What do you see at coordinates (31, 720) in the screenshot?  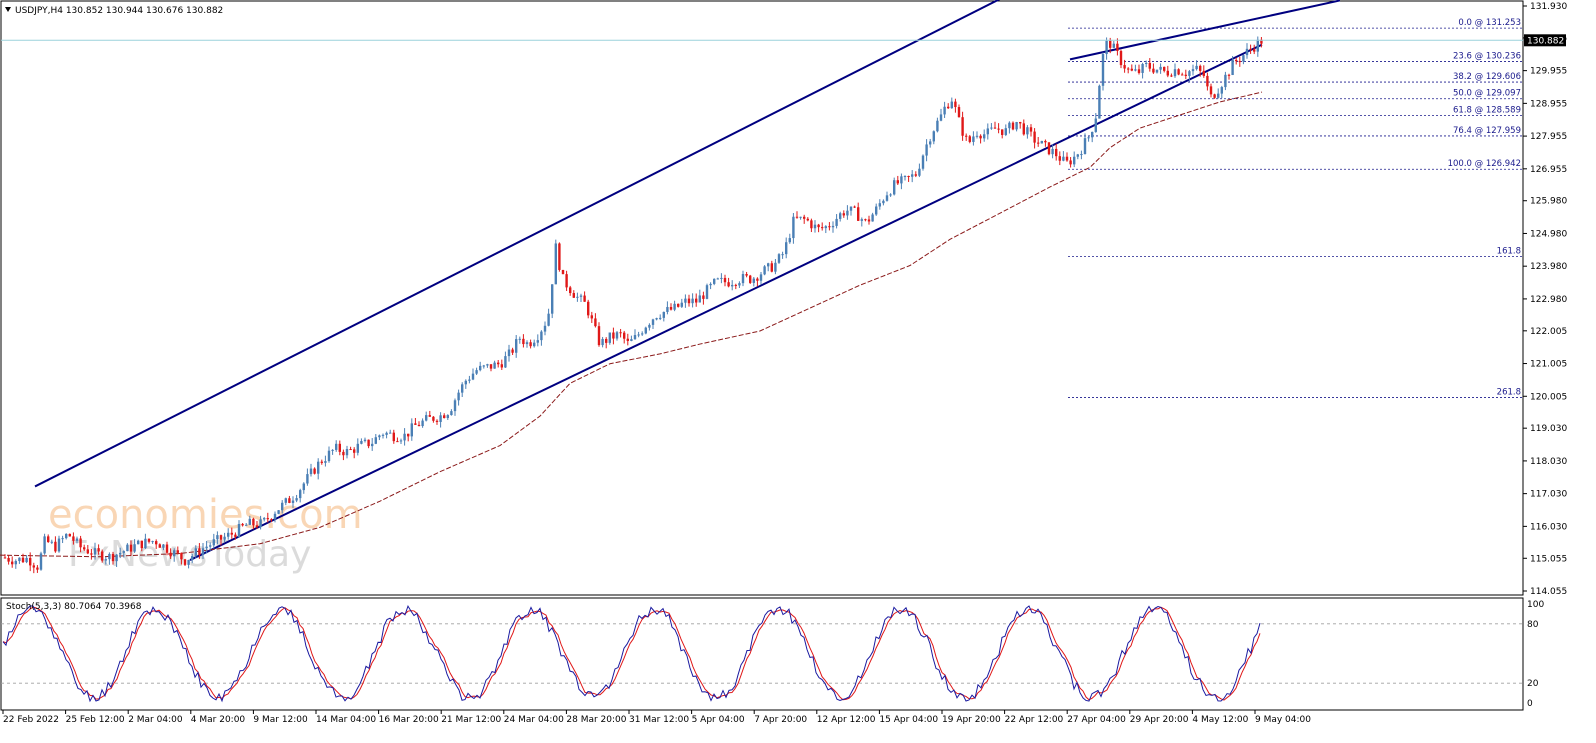 I see `time-tick-label: 22 Feb 2022` at bounding box center [31, 720].